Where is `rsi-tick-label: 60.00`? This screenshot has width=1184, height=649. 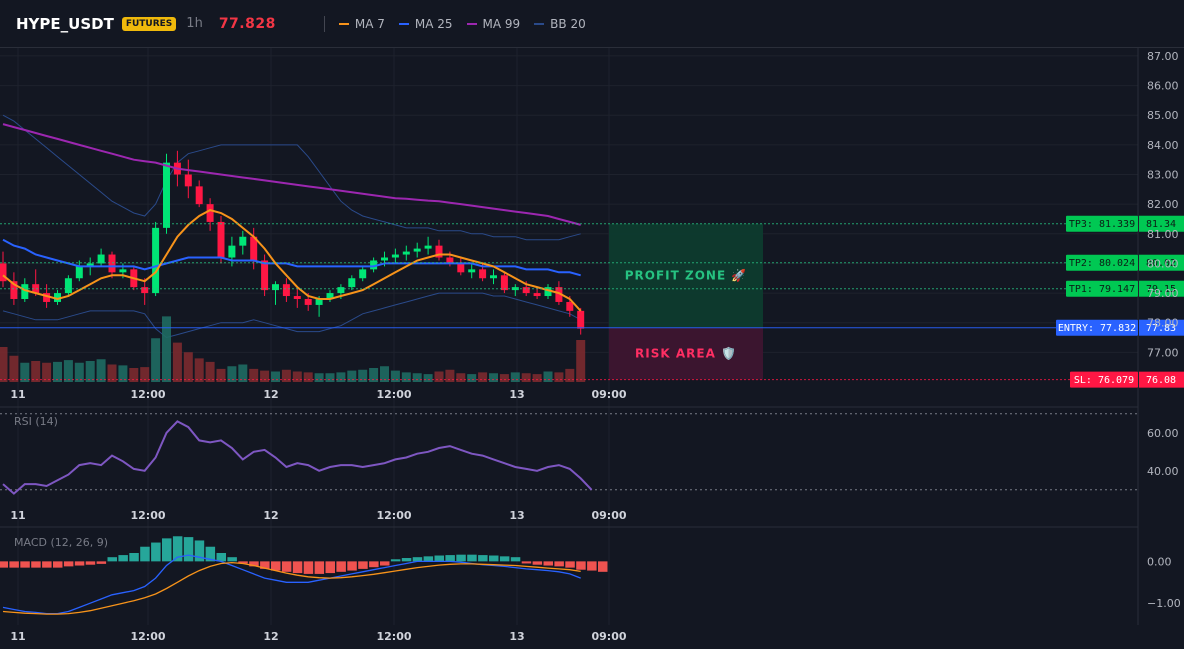
rsi-tick-label: 60.00 is located at coordinates (1163, 433).